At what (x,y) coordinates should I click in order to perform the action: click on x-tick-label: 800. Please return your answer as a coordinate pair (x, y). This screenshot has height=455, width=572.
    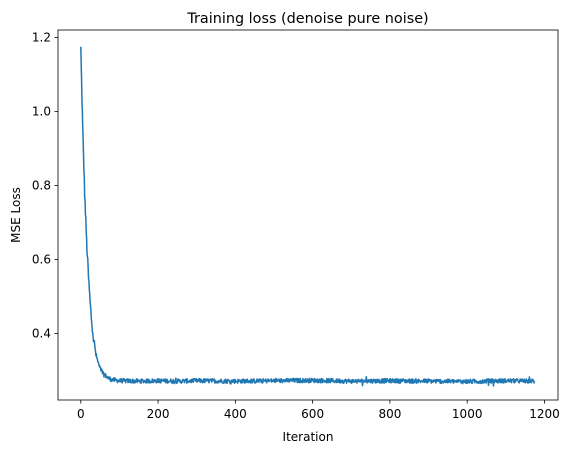
    Looking at the image, I should click on (389, 414).